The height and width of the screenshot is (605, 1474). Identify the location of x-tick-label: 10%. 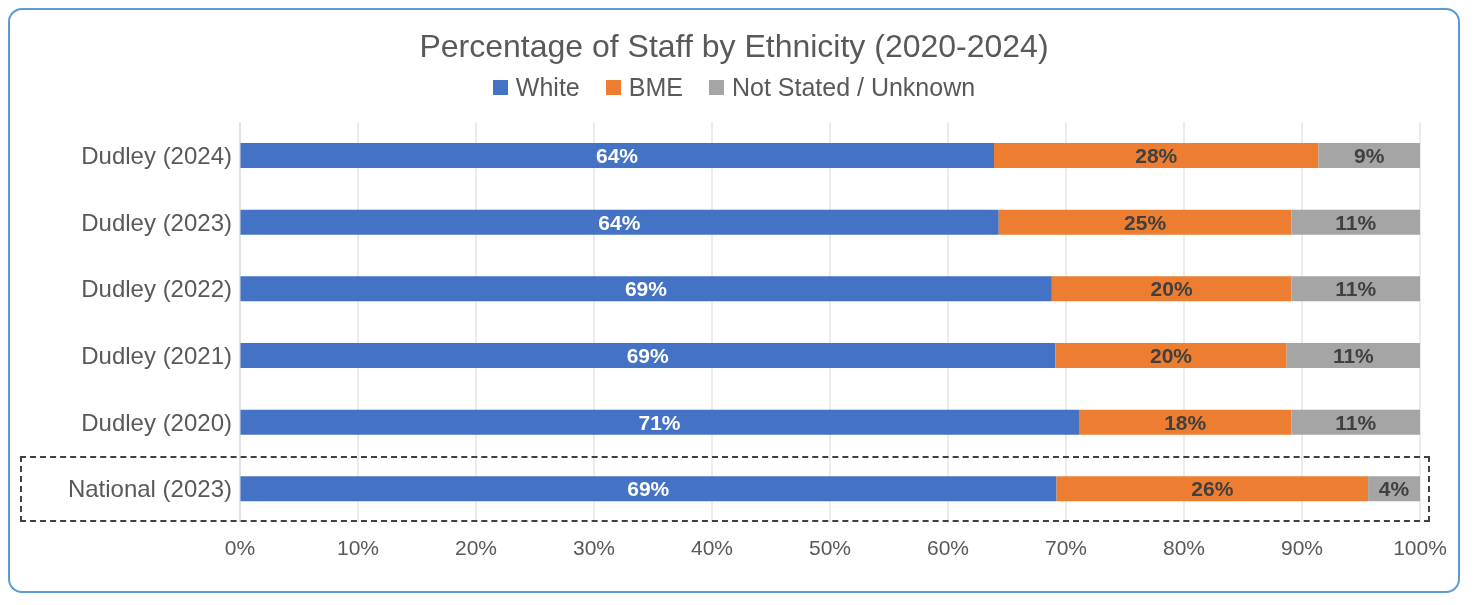
(358, 547).